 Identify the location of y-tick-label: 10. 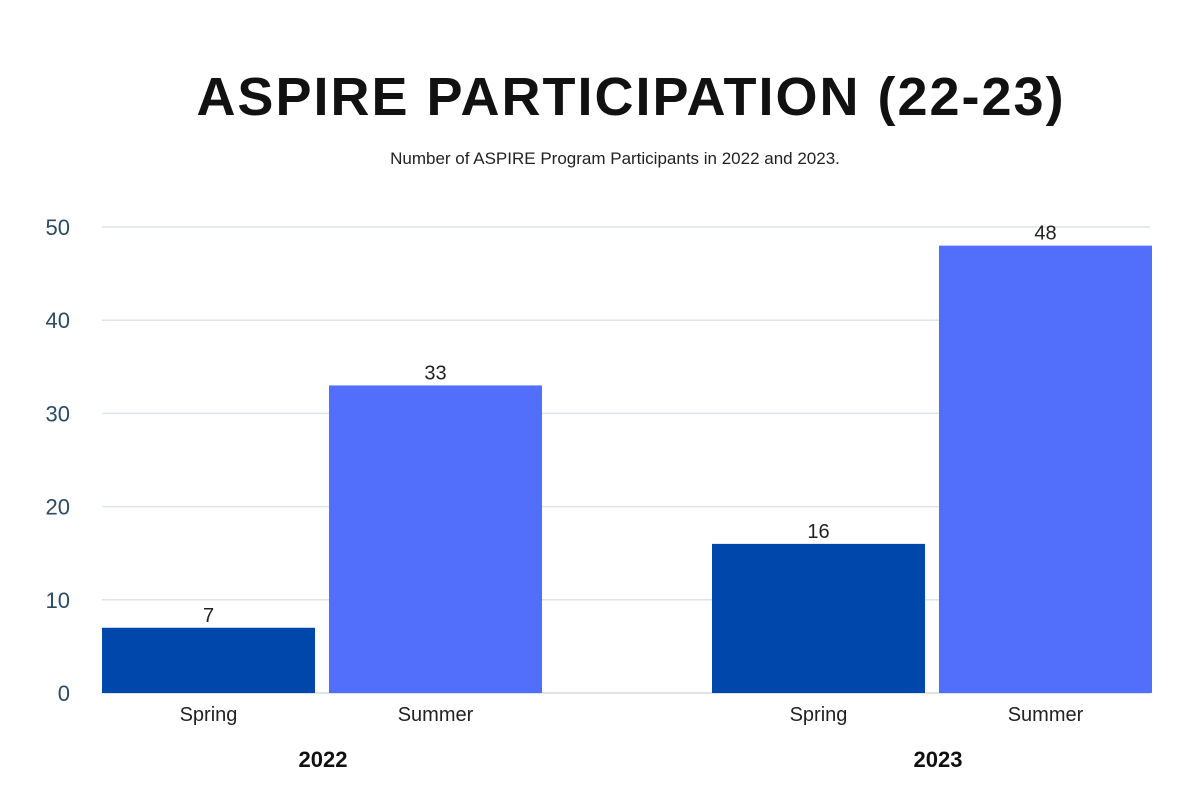
(58, 600).